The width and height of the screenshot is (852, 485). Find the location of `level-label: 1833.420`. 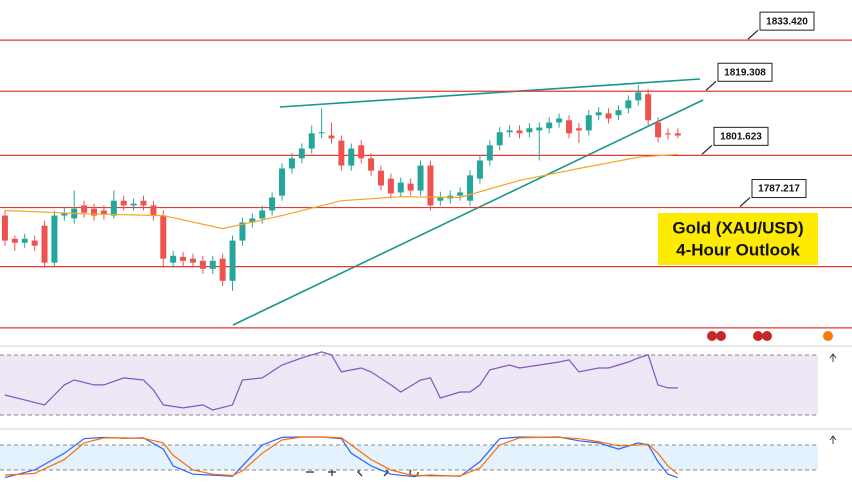

level-label: 1833.420 is located at coordinates (787, 21).